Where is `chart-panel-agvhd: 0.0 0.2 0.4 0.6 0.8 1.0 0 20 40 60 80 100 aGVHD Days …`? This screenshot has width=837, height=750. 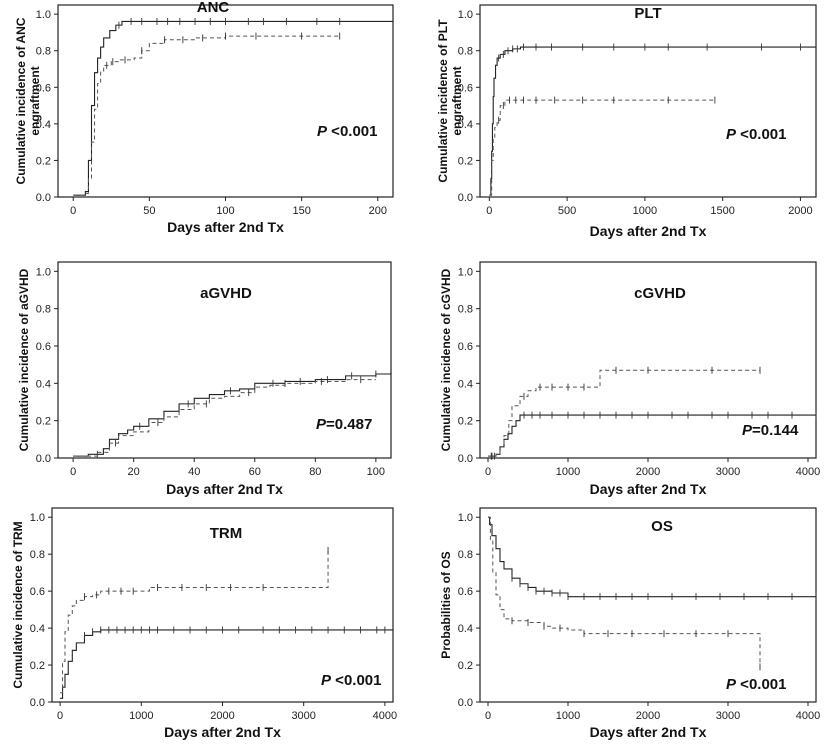
chart-panel-agvhd: 0.0 0.2 0.4 0.6 0.8 1.0 0 20 40 60 80 100 aGVHD Days … is located at coordinates (204, 379).